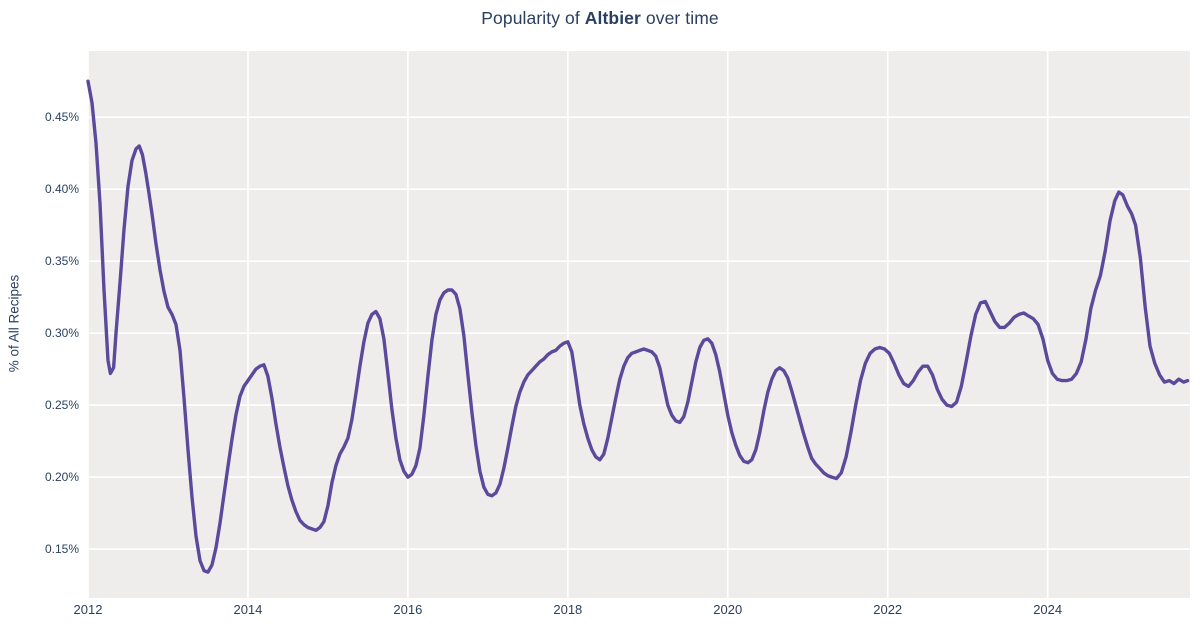 The width and height of the screenshot is (1200, 630). I want to click on x-tick-label: 2020, so click(727, 609).